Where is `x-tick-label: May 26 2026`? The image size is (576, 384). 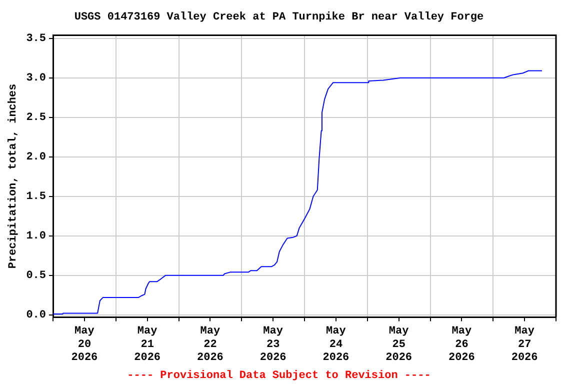 x-tick-label: May 26 2026 is located at coordinates (461, 345).